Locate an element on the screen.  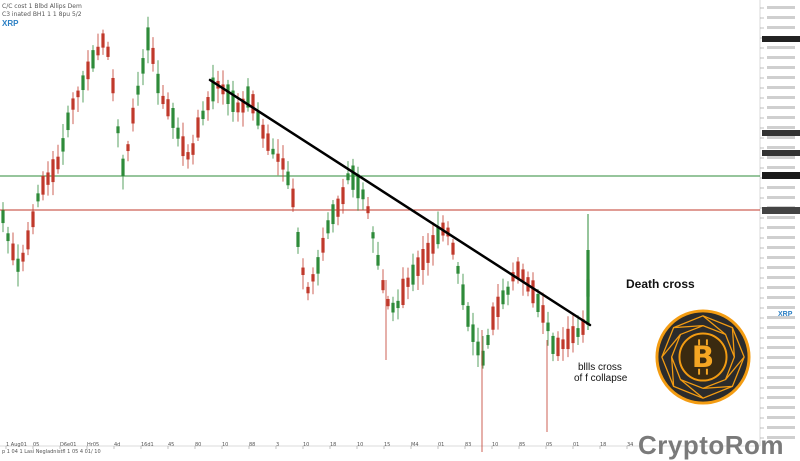
time-tick-label: 15 is located at coordinates (387, 445).